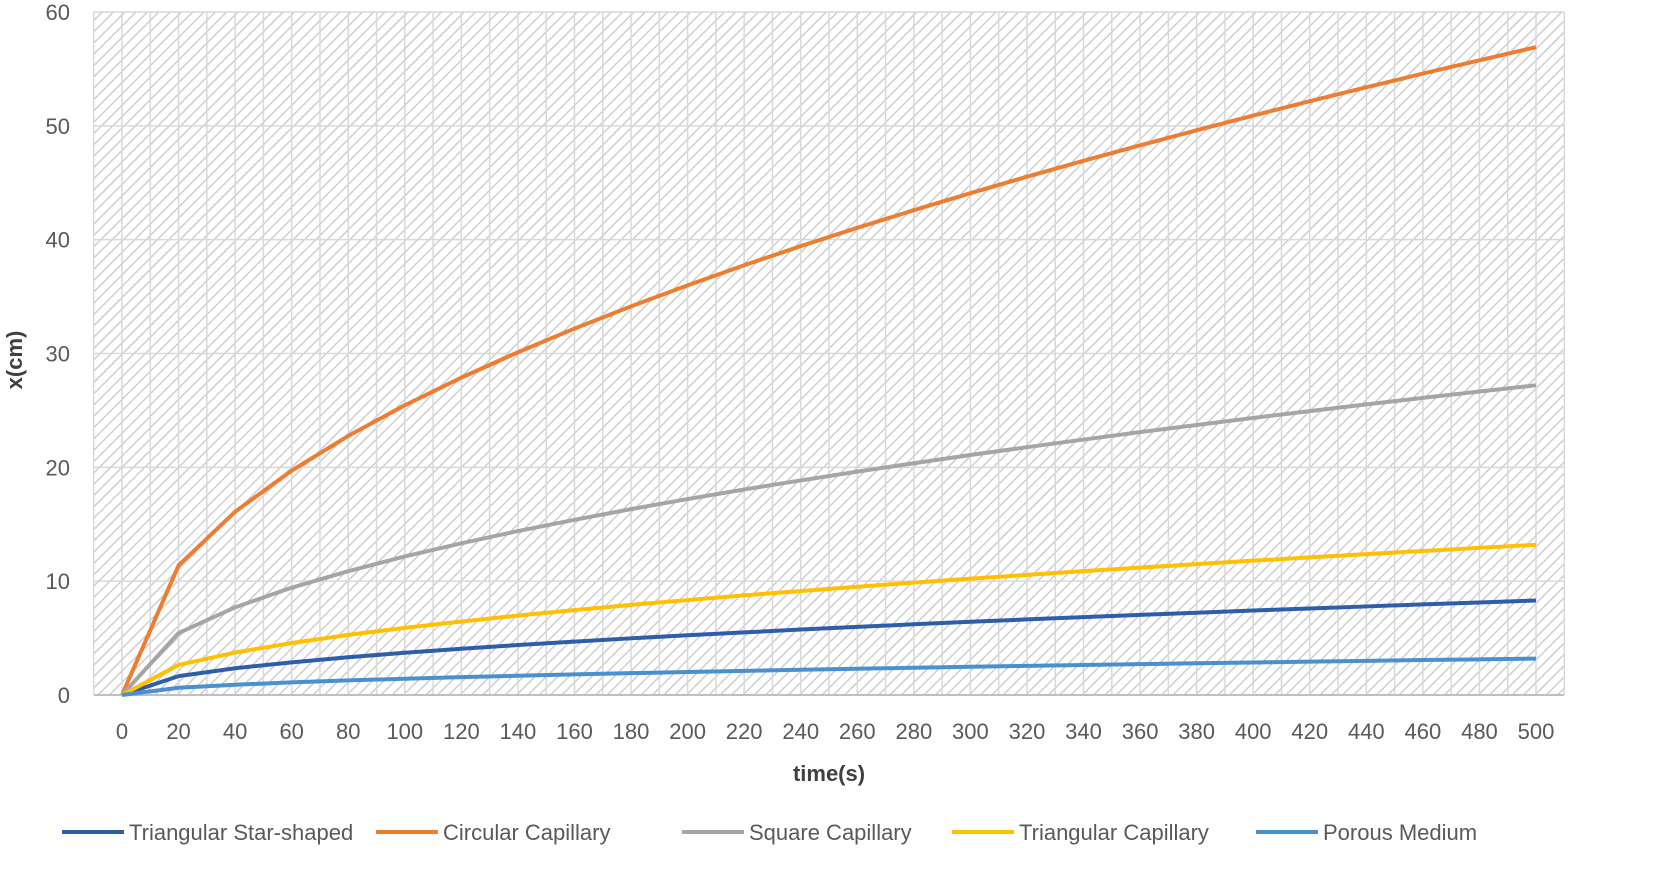 The height and width of the screenshot is (896, 1655). What do you see at coordinates (58, 581) in the screenshot?
I see `y-tick-label: 10` at bounding box center [58, 581].